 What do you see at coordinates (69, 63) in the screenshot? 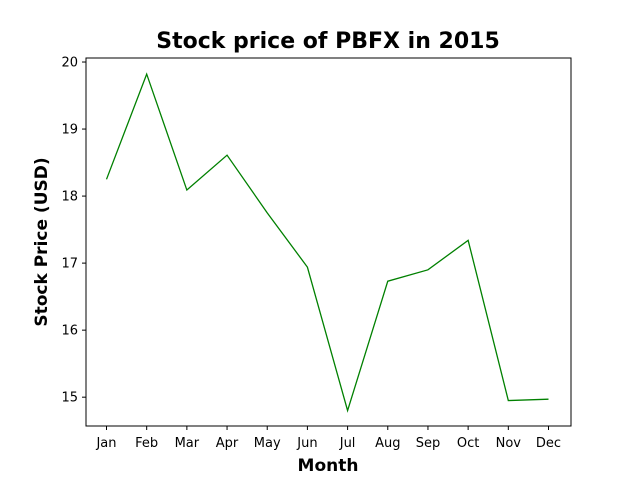
I see `y-tick-label: 20` at bounding box center [69, 63].